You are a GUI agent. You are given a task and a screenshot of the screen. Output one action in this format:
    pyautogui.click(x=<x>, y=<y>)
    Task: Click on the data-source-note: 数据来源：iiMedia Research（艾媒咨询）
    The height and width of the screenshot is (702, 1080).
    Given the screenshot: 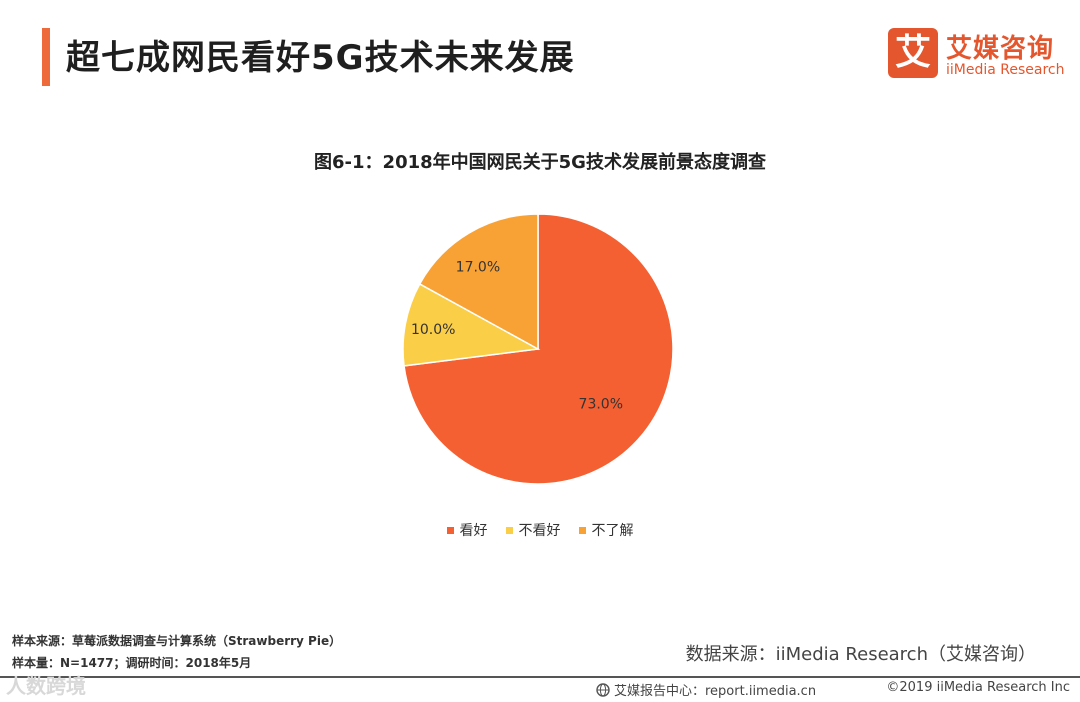 What is the action you would take?
    pyautogui.click(x=860, y=654)
    